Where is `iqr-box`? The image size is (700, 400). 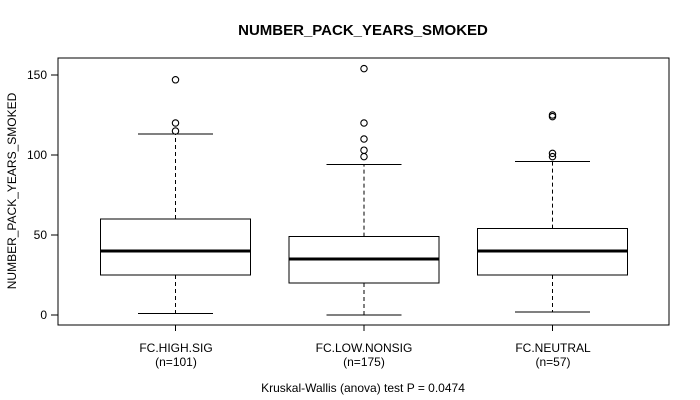 iqr-box is located at coordinates (175, 247).